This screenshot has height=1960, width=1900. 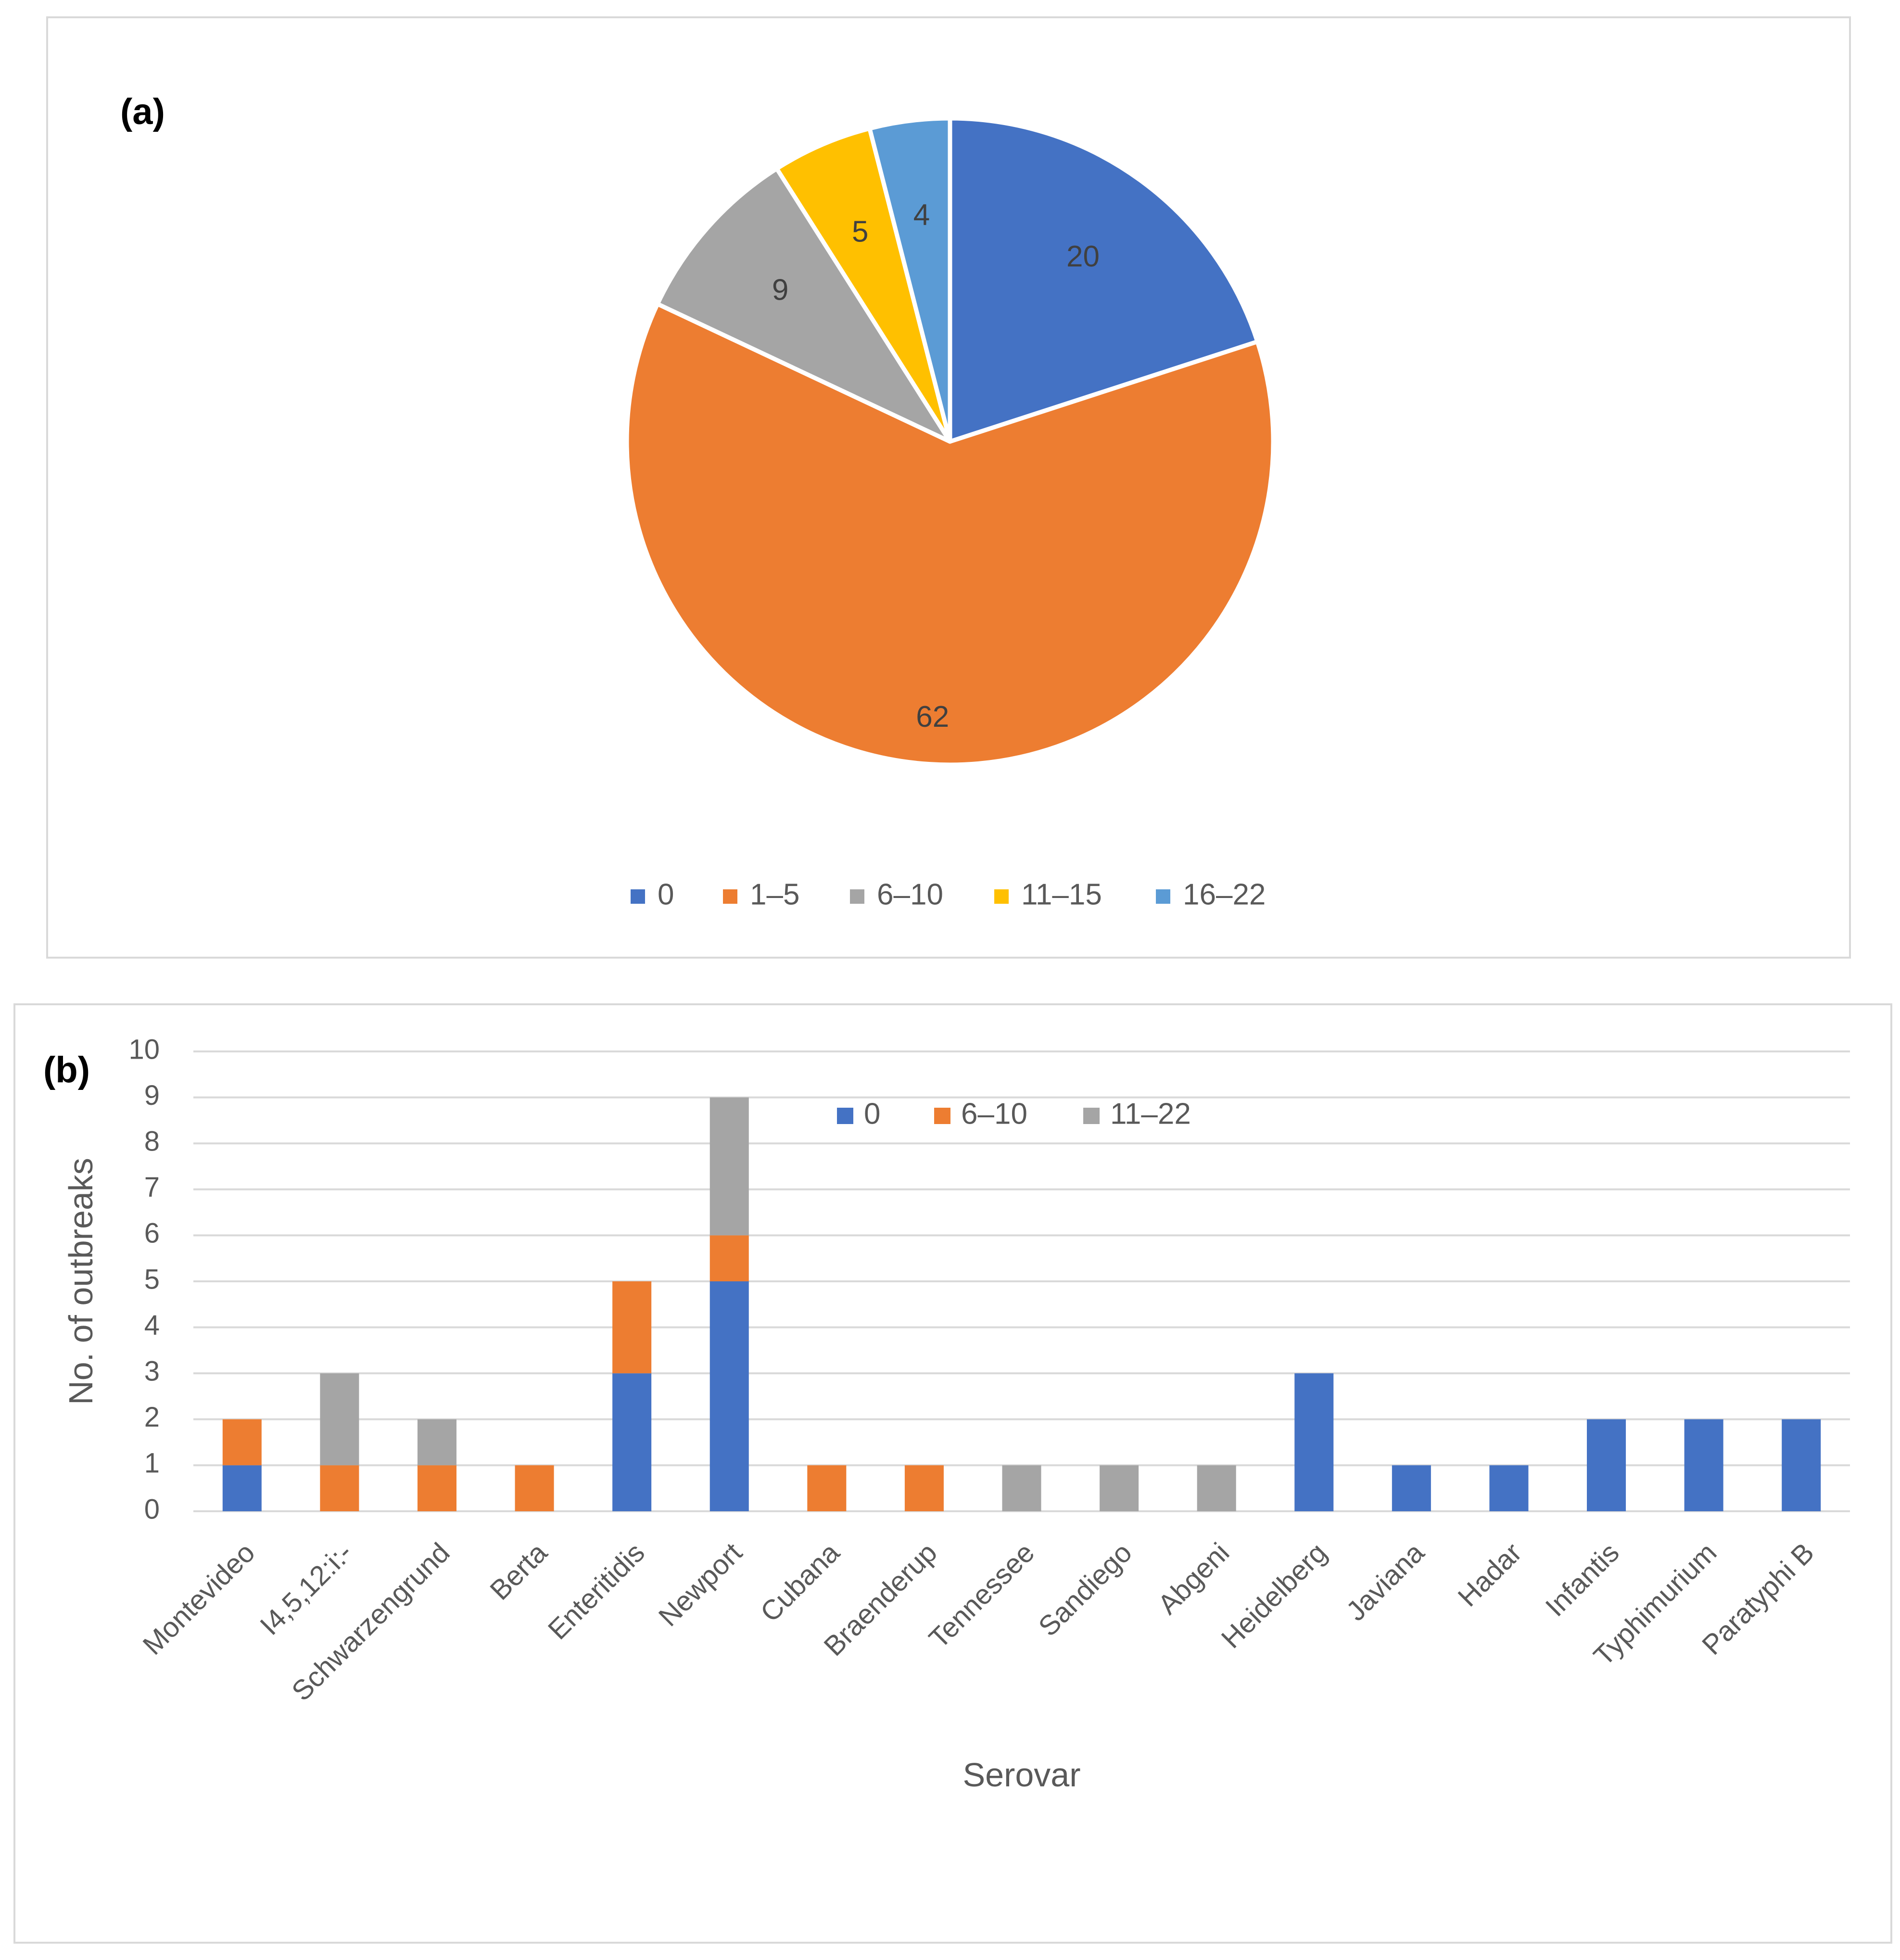 What do you see at coordinates (152, 1463) in the screenshot?
I see `y-tick-label-1: 1` at bounding box center [152, 1463].